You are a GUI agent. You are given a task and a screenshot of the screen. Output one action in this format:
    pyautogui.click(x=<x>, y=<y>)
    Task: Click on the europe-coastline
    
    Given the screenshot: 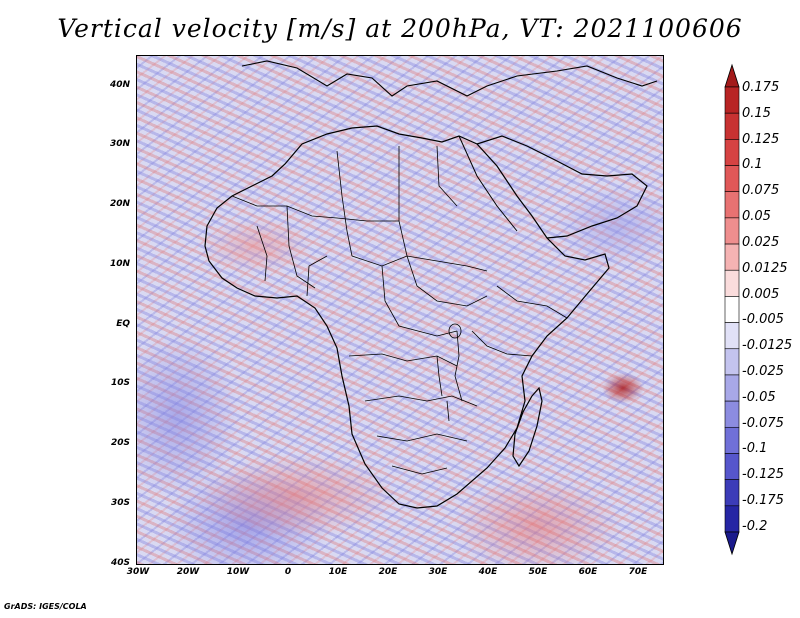 What is the action you would take?
    pyautogui.click(x=449, y=78)
    